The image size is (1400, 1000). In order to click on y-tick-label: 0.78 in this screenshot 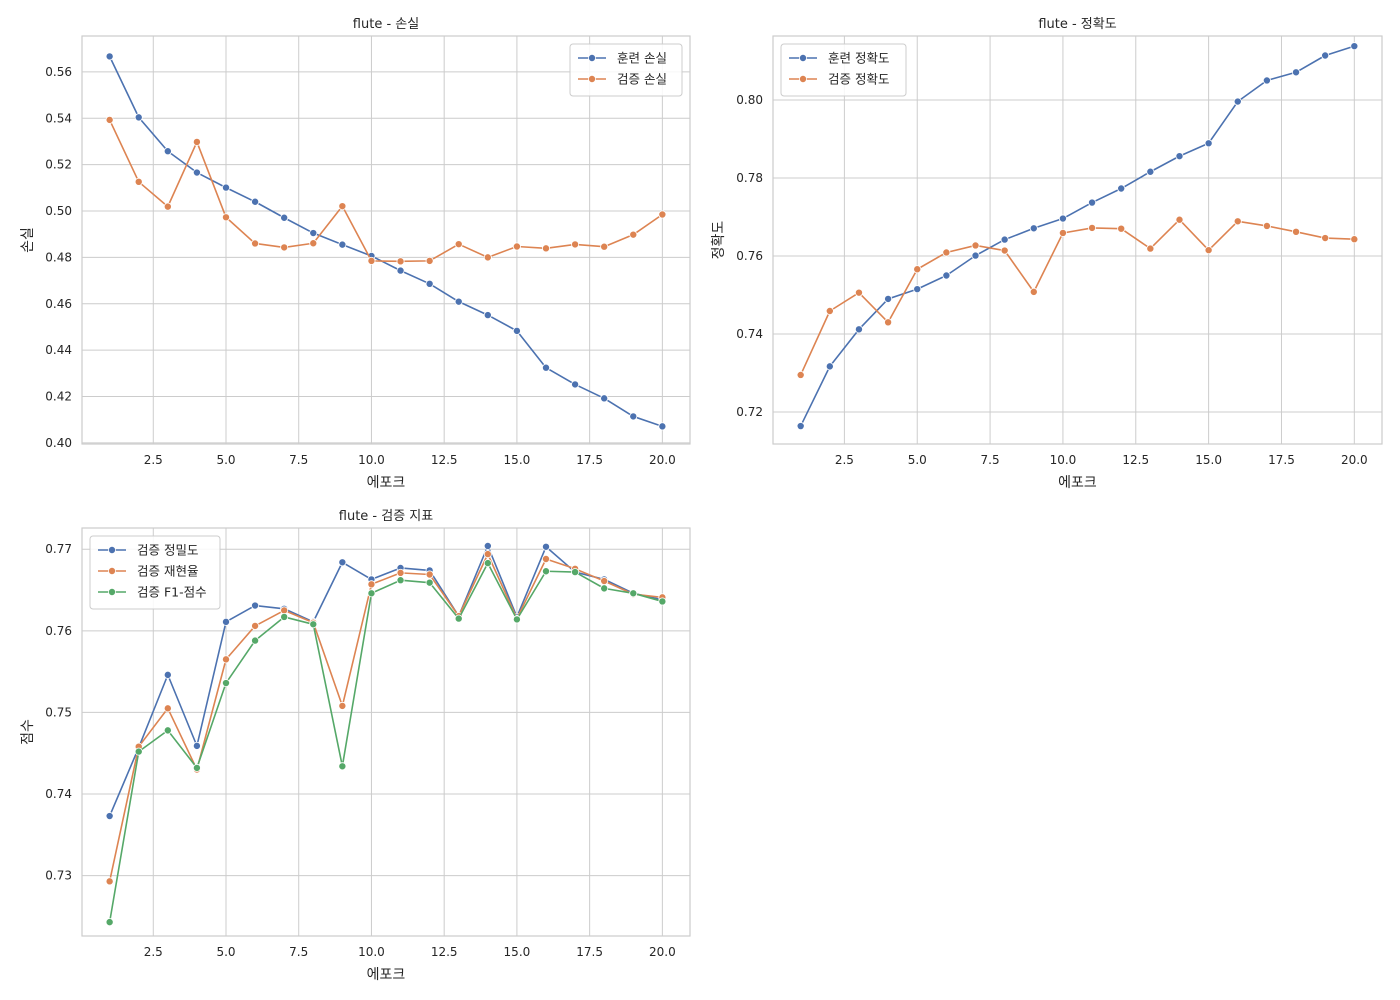, I will do `click(749, 178)`.